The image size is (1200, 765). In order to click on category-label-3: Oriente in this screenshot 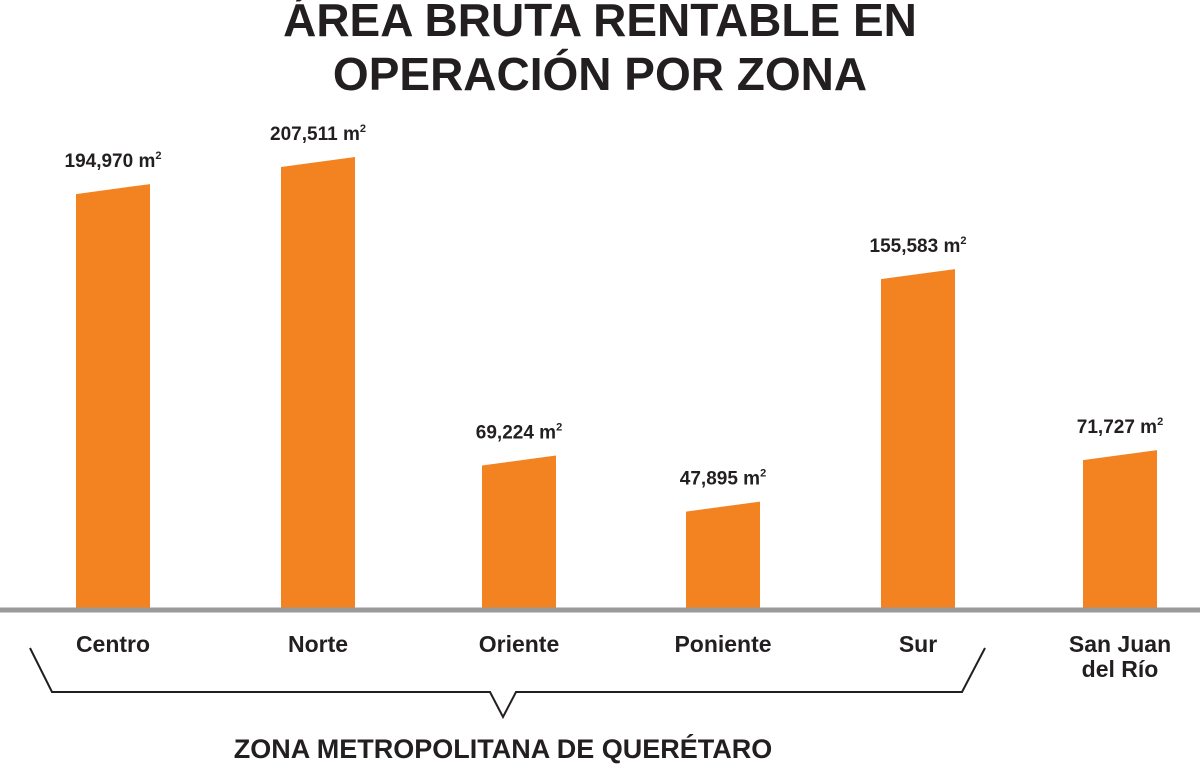, I will do `click(519, 644)`.